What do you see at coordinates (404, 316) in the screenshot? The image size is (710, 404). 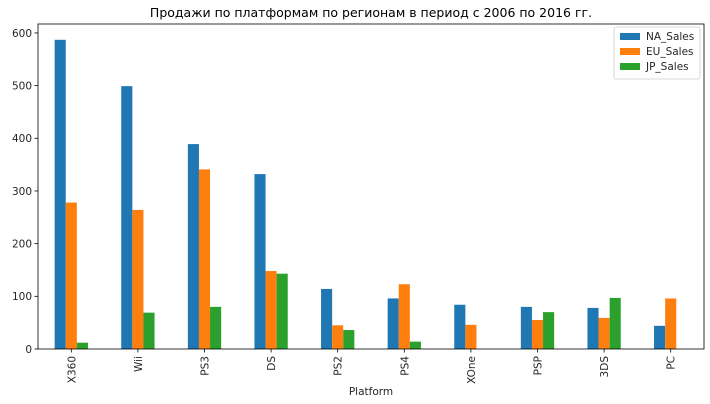 I see `bar-eu-sales-ps4` at bounding box center [404, 316].